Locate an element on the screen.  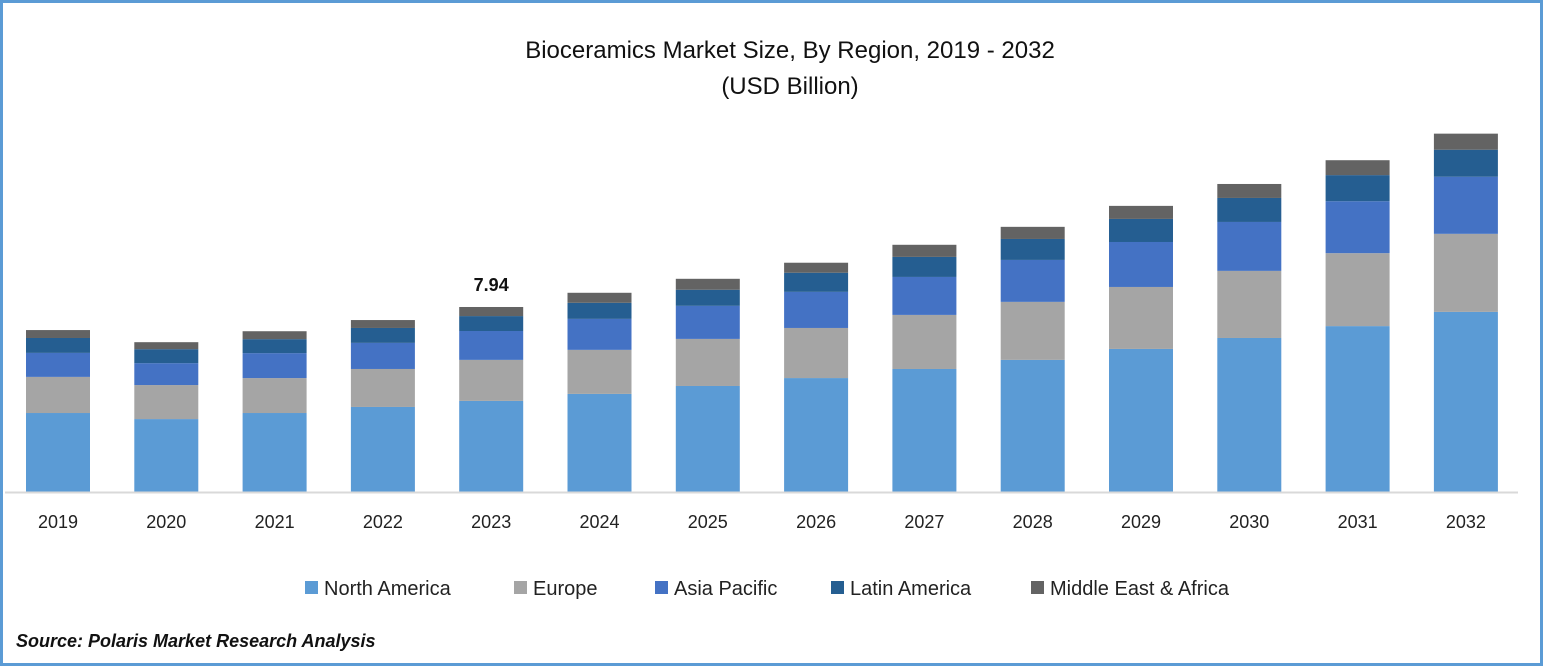
bar-segment-north-america-2029 is located at coordinates (1141, 420).